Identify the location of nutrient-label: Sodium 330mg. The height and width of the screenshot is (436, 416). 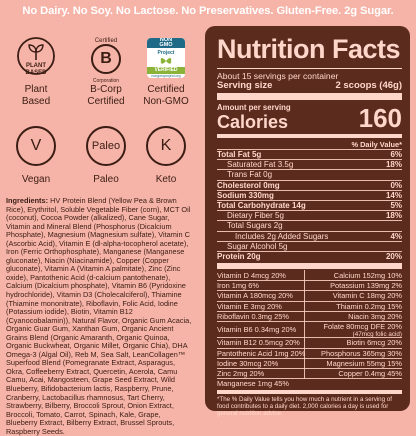
(245, 195).